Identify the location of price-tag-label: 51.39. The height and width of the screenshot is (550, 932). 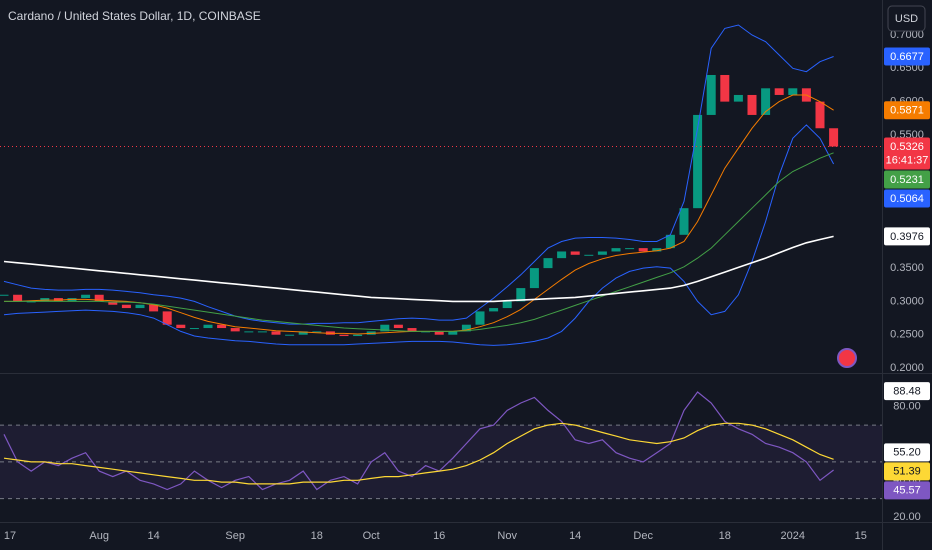
(907, 472).